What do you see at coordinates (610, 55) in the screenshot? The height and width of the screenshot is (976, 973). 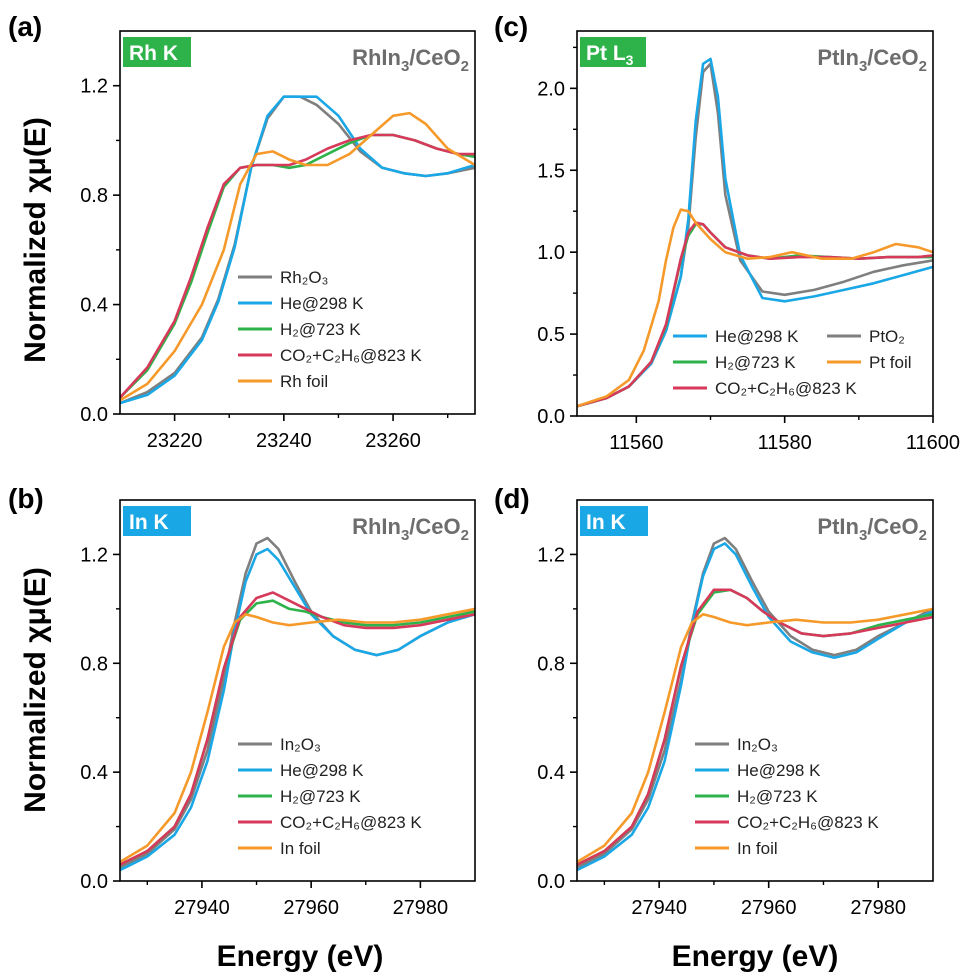 I see `edge-label: Pt L3` at bounding box center [610, 55].